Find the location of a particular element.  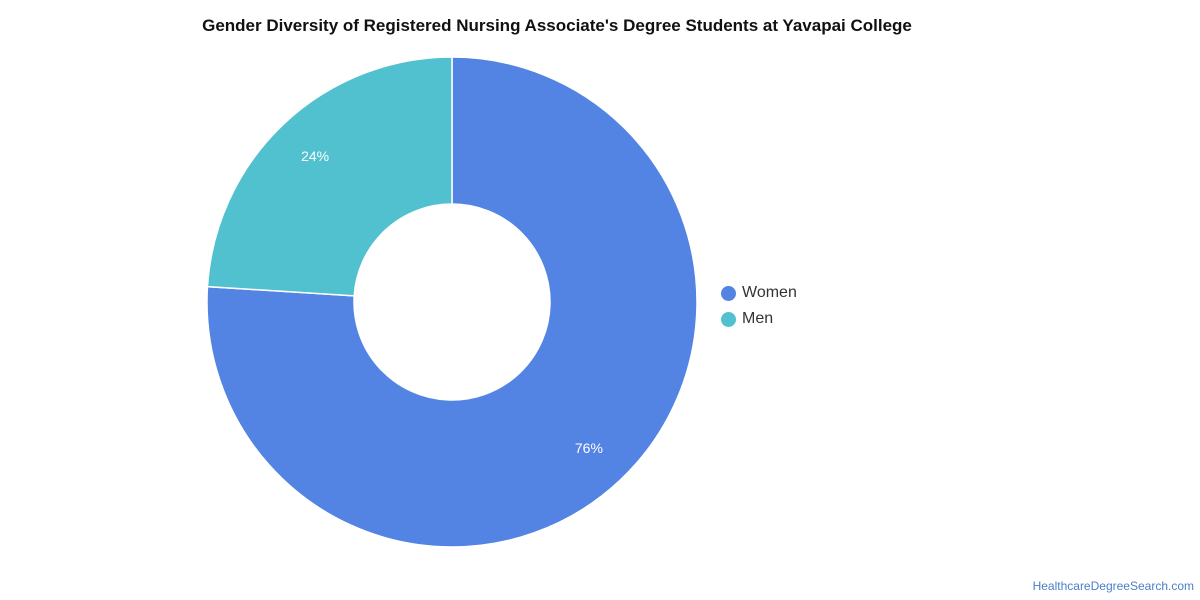

chart-legend: Women Men is located at coordinates (759, 306).